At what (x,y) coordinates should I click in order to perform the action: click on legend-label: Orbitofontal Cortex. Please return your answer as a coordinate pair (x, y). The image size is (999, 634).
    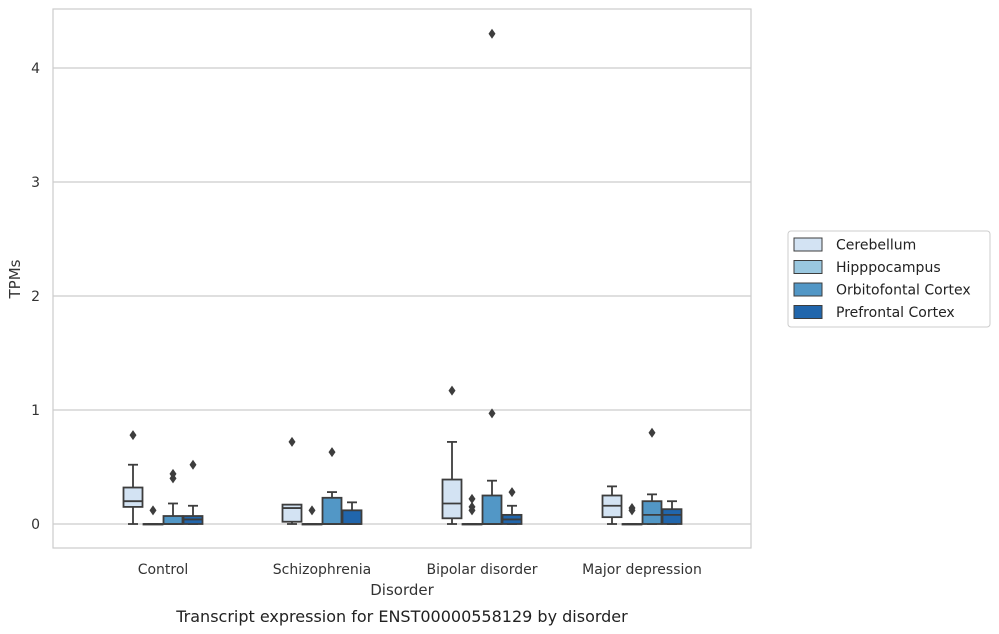
    Looking at the image, I should click on (903, 291).